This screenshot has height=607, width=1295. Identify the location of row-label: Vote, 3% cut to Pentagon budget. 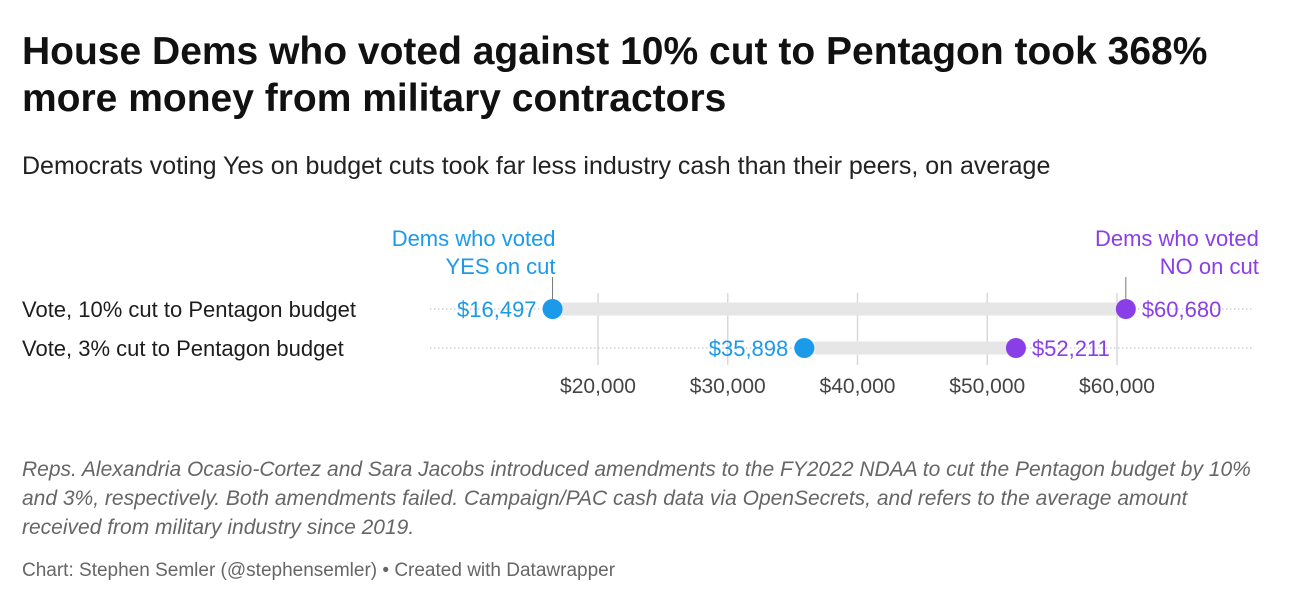
(183, 348).